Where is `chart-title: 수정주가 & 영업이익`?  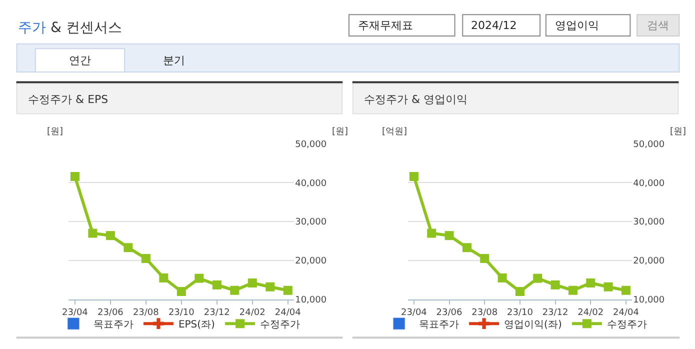
chart-title: 수정주가 & 영업이익 is located at coordinates (416, 99).